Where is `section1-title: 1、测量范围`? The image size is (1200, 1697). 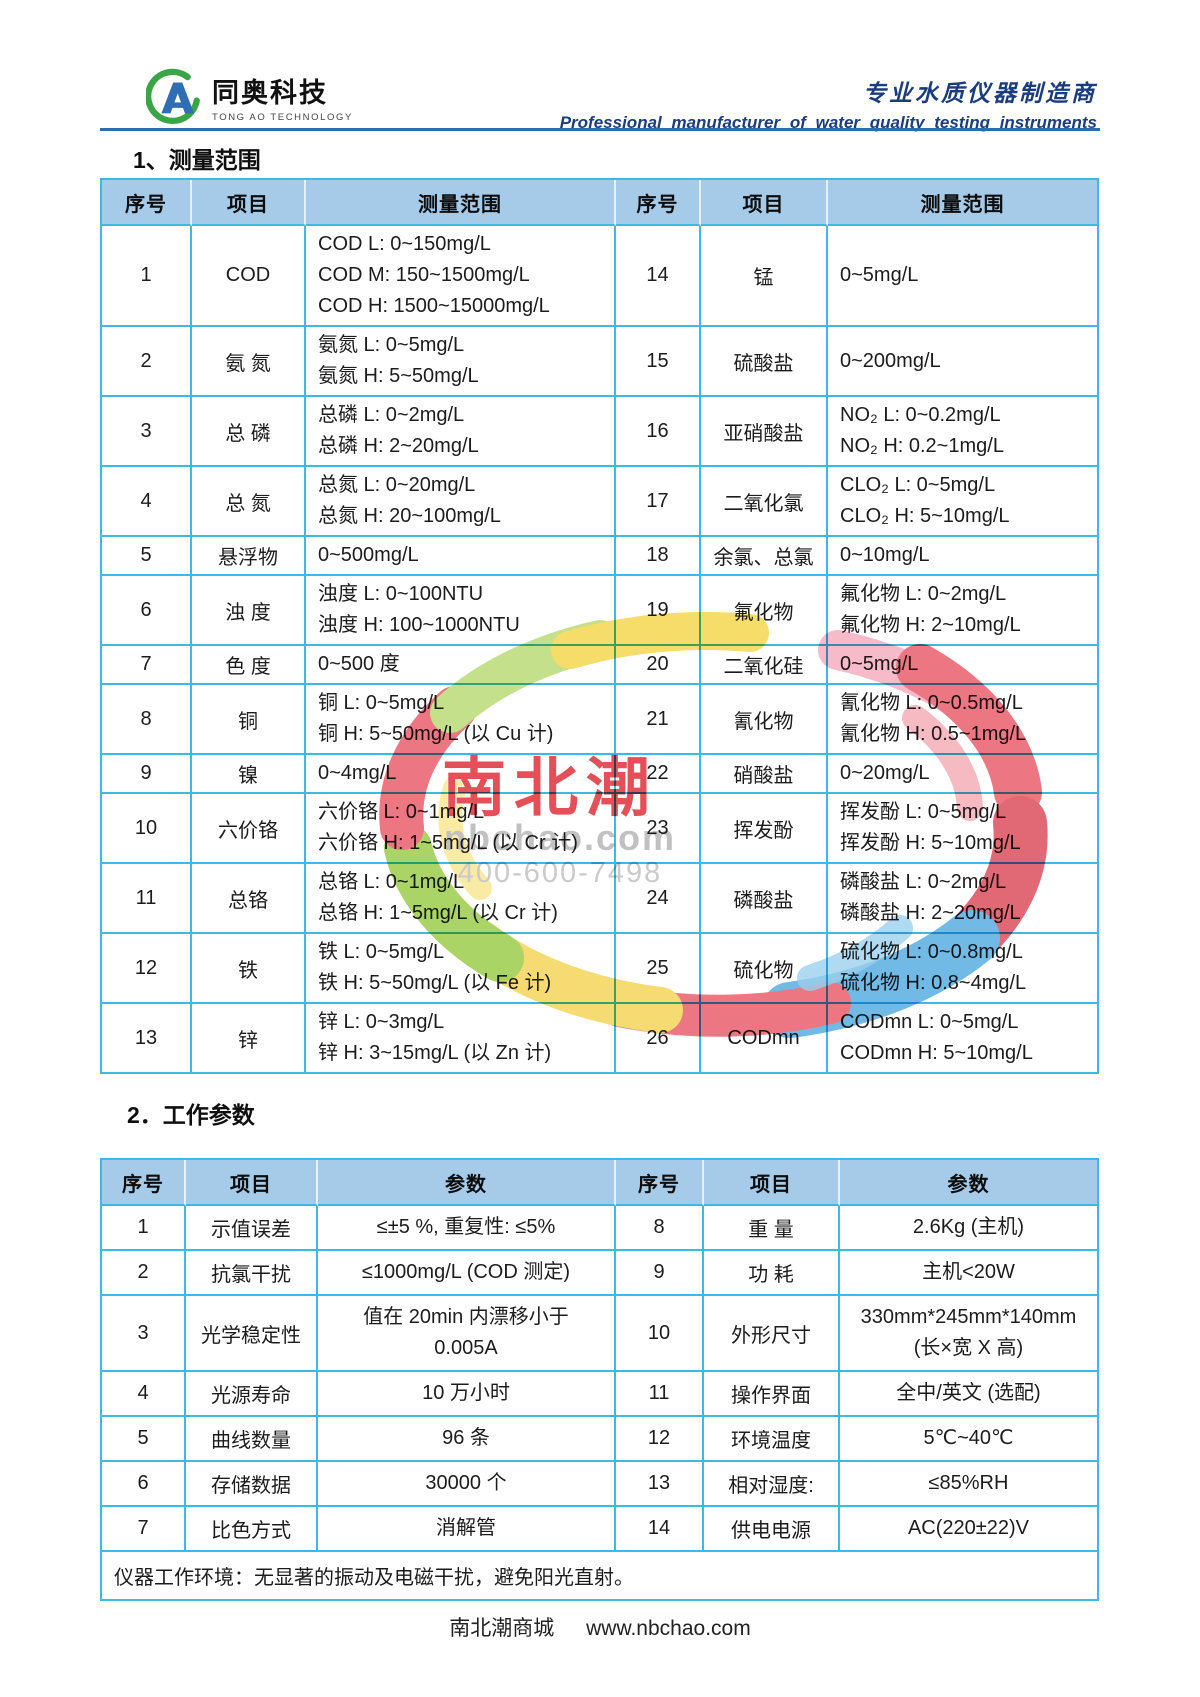 section1-title: 1、测量范围 is located at coordinates (197, 160).